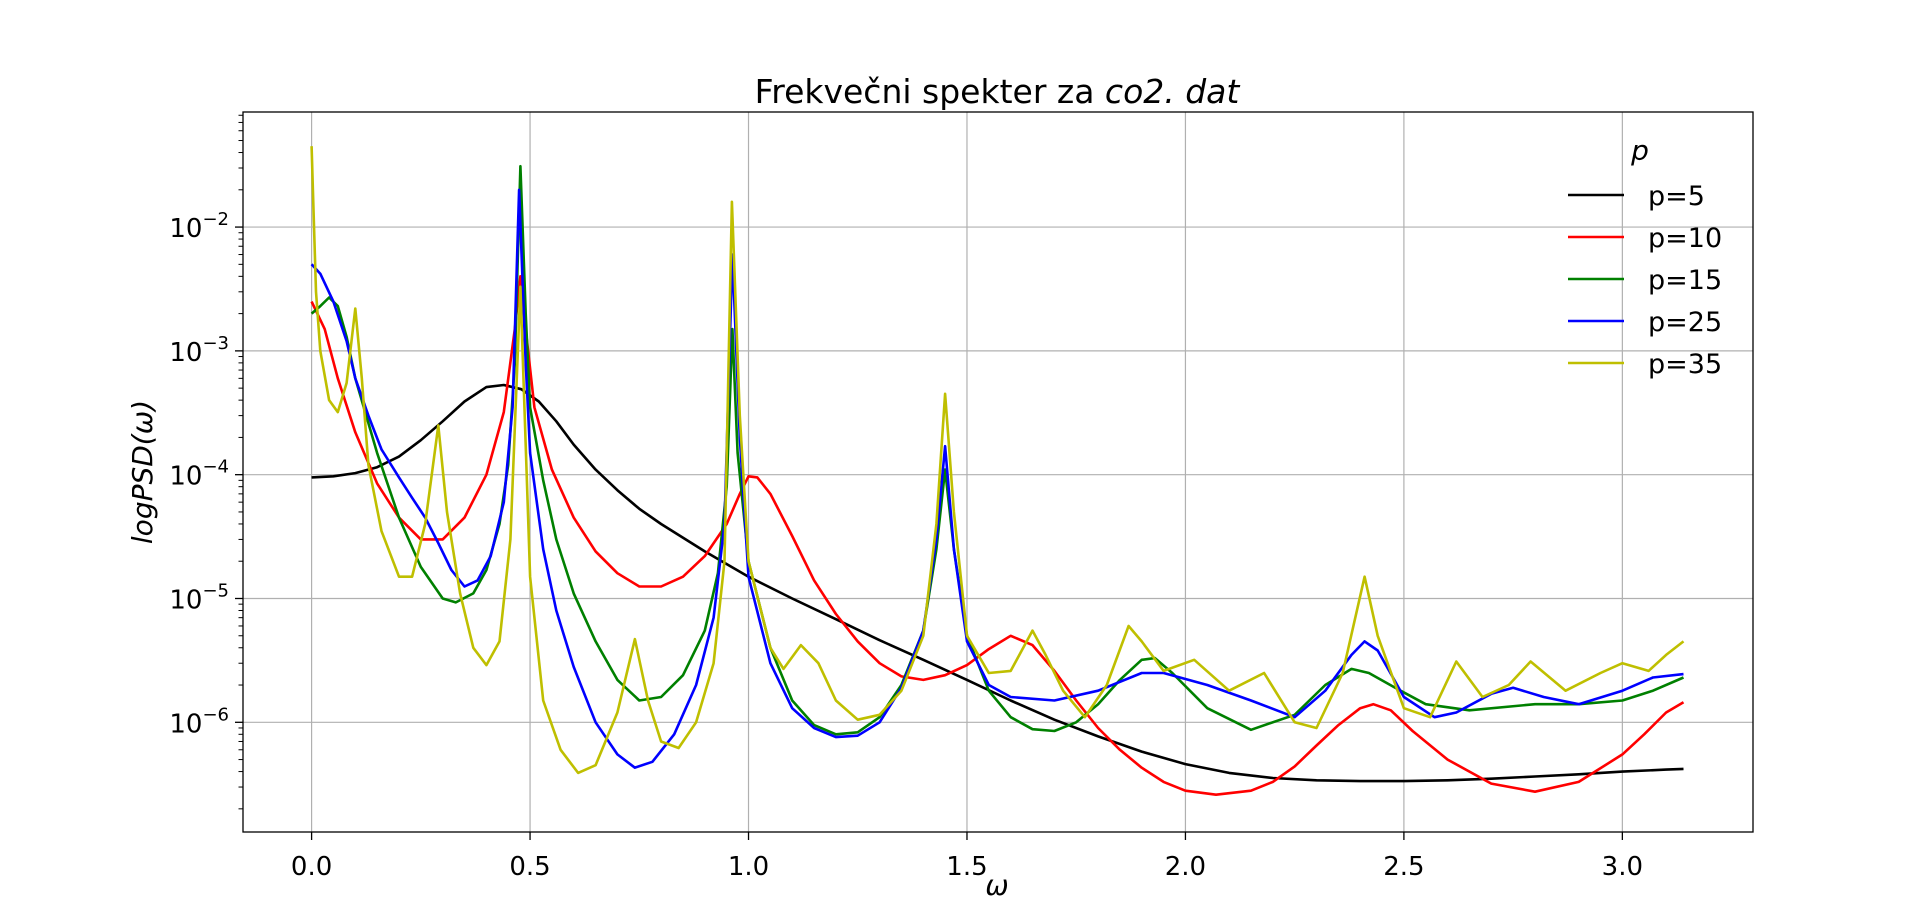  I want to click on y-tick-labels: 10⁻² 10⁻³ 10⁻⁴ 10⁻⁵ 10⁻⁶, so click(199, 474).